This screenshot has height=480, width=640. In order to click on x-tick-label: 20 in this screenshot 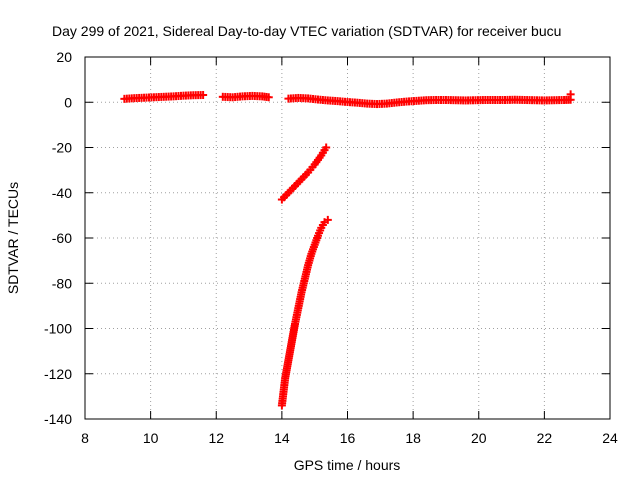, I will do `click(479, 438)`.